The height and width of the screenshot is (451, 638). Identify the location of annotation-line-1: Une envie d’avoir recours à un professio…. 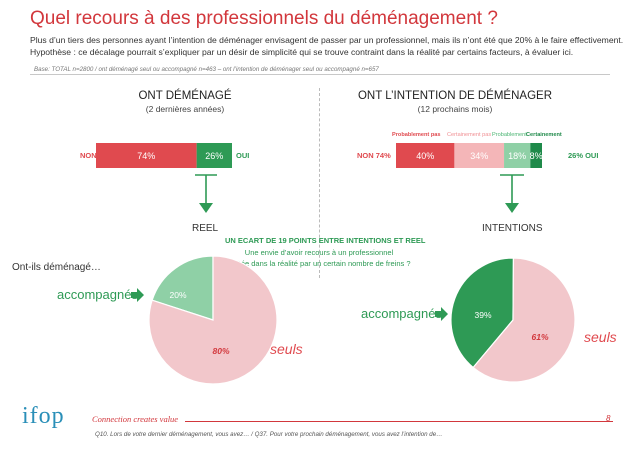
(319, 252).